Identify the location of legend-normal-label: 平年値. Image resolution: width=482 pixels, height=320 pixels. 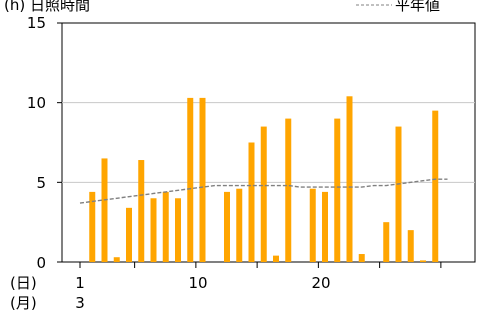
(417, 7).